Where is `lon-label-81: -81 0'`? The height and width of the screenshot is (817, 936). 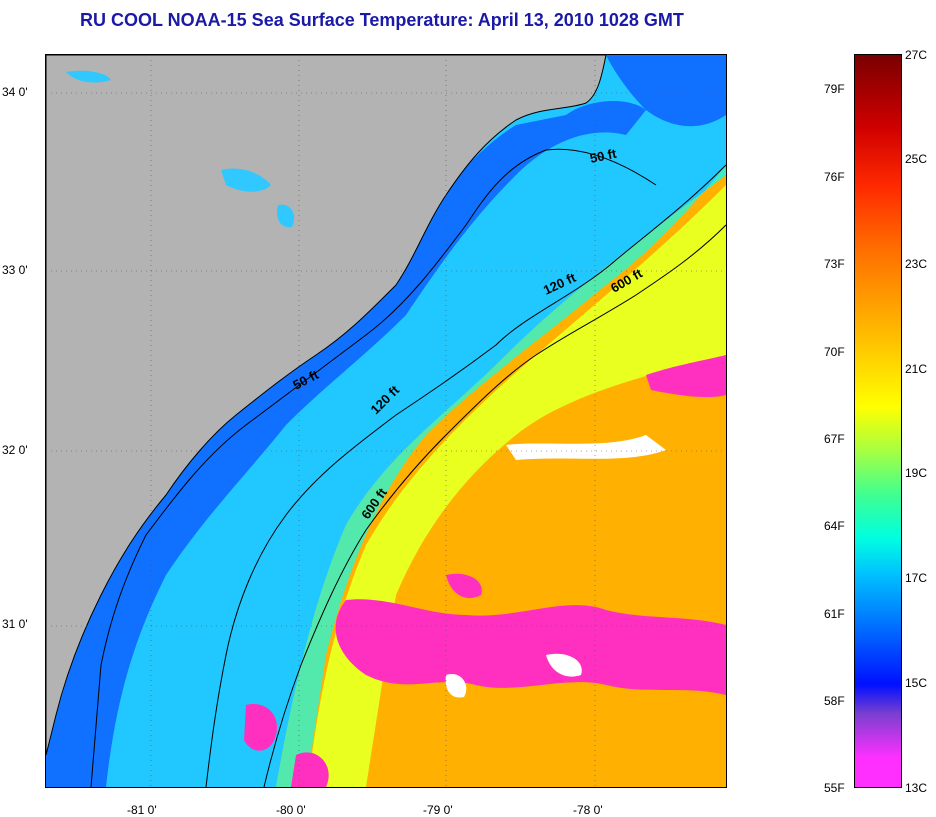 lon-label-81: -81 0' is located at coordinates (142, 810).